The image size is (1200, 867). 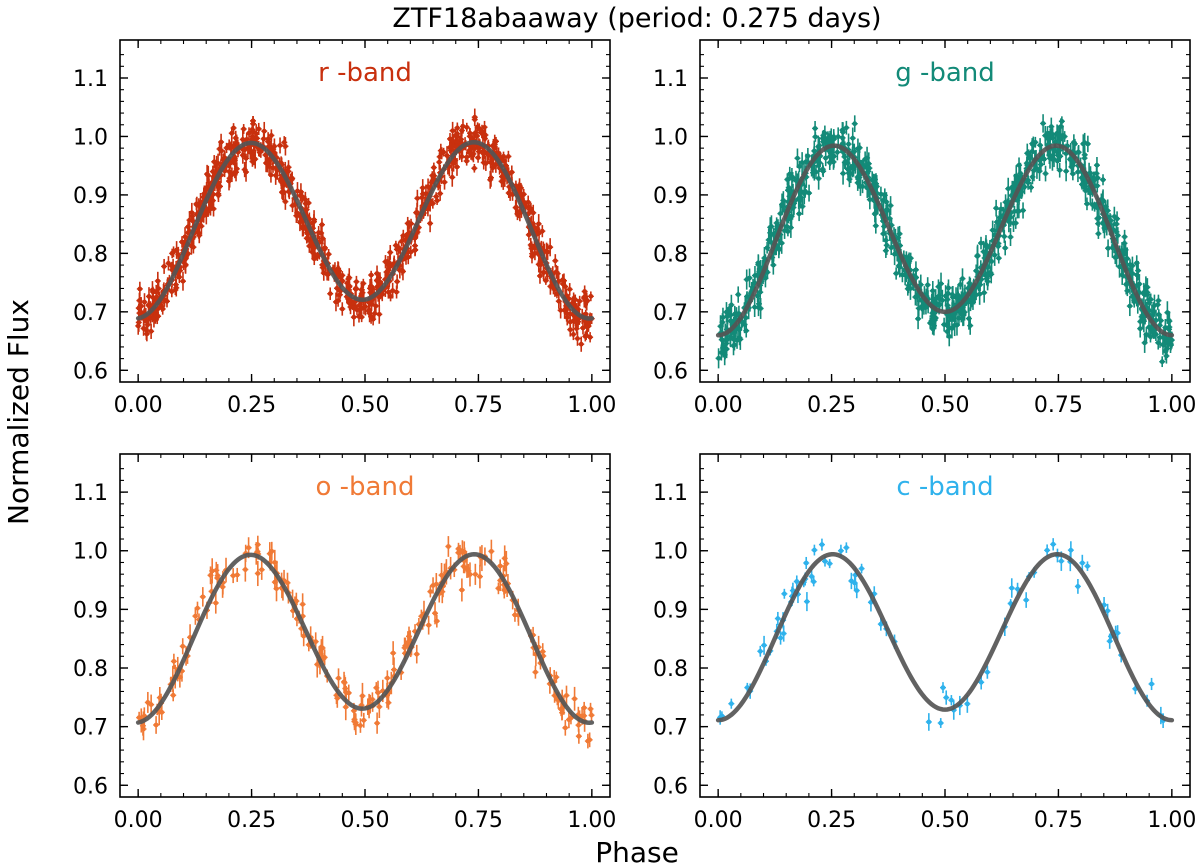 I want to click on band-label: r -band, so click(x=365, y=73).